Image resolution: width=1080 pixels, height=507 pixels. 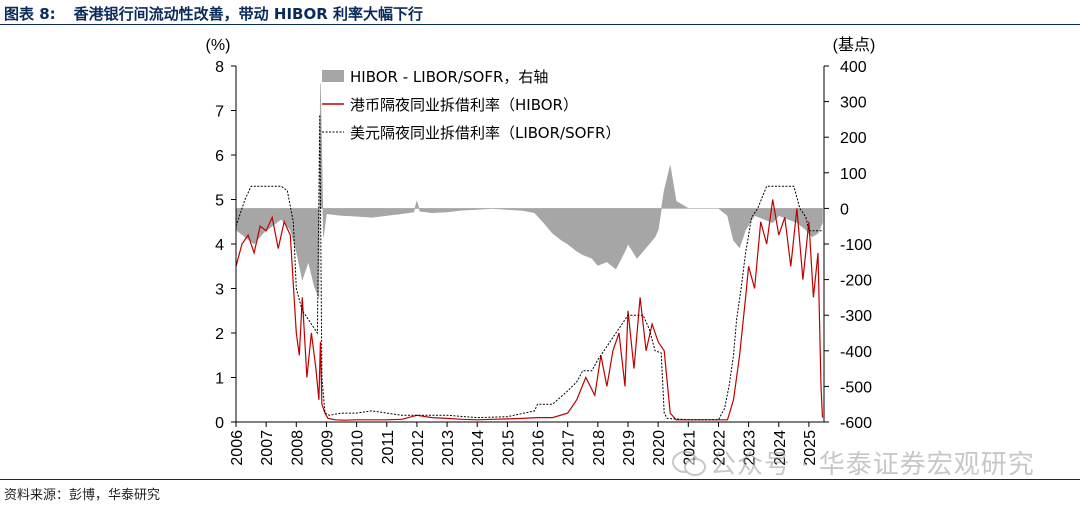 I want to click on legend-label: 美元隔夜同业拆借利率（LIBOR/SOFR）, so click(x=485, y=133).